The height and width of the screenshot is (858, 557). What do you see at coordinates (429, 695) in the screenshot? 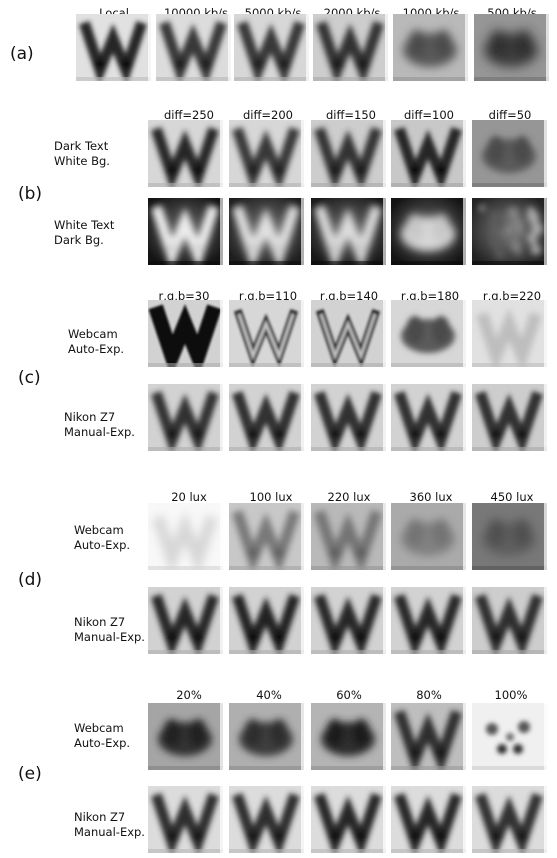
I see `column-label-e-4: 80%` at bounding box center [429, 695].